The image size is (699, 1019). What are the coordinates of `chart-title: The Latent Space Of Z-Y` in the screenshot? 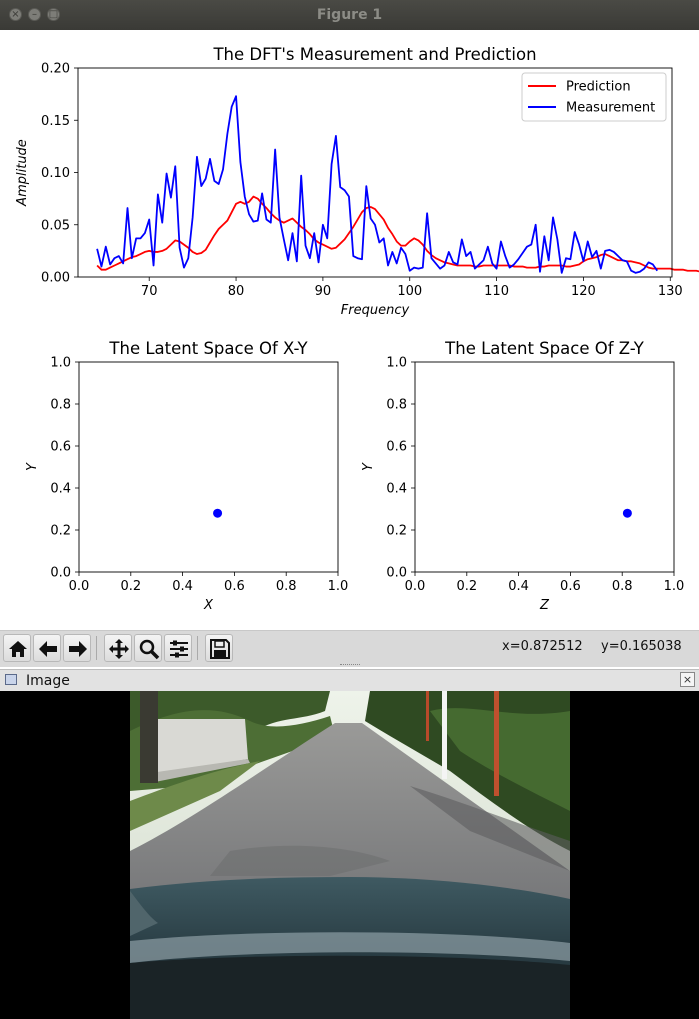 It's located at (544, 348).